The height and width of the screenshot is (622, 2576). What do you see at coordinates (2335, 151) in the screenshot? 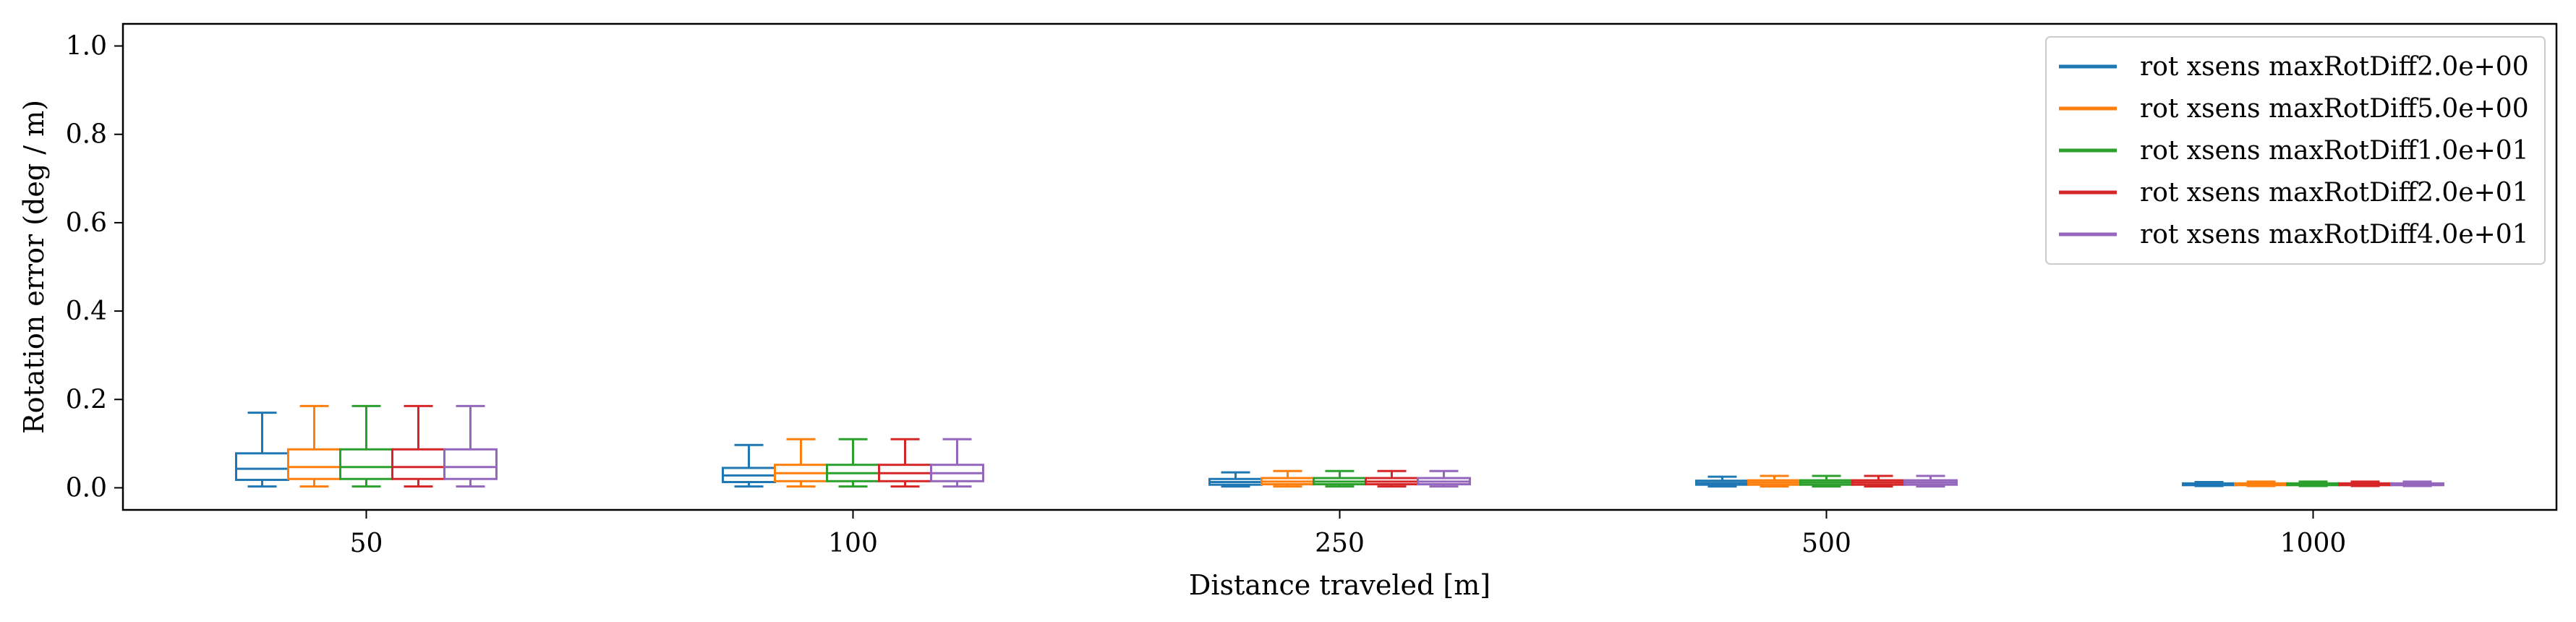
I see `legend-label: rot xsens maxRotDiff1.0e+01` at bounding box center [2335, 151].